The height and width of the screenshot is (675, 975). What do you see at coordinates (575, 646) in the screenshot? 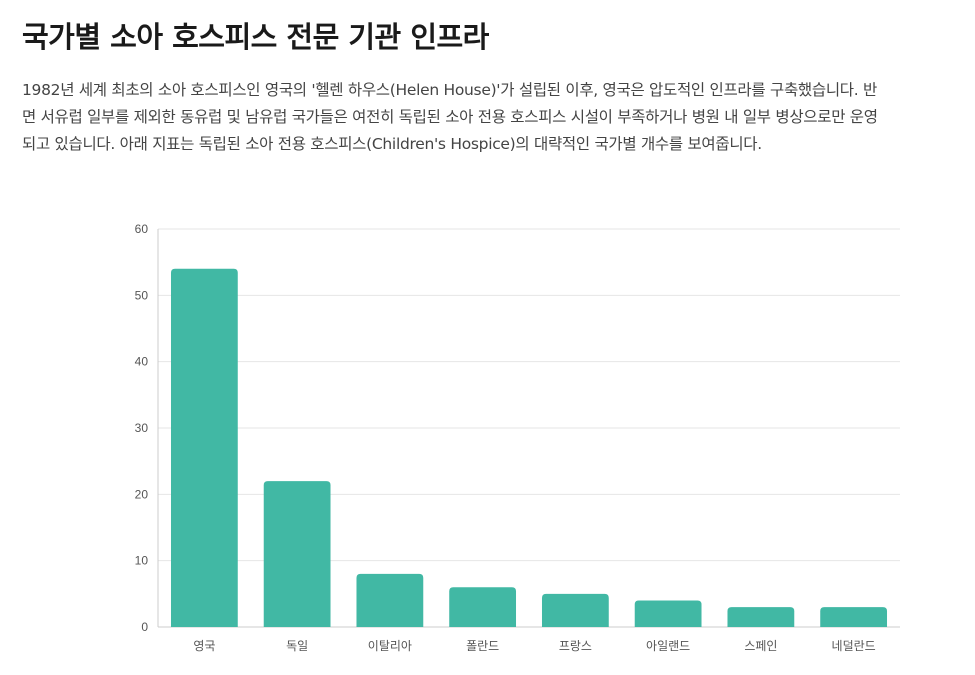
I see `x-tick-label-4: 프랑스` at bounding box center [575, 646].